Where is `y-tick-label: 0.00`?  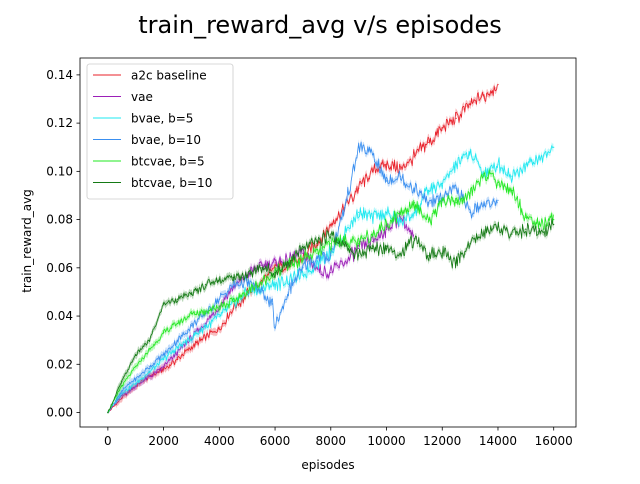 y-tick-label: 0.00 is located at coordinates (59, 413).